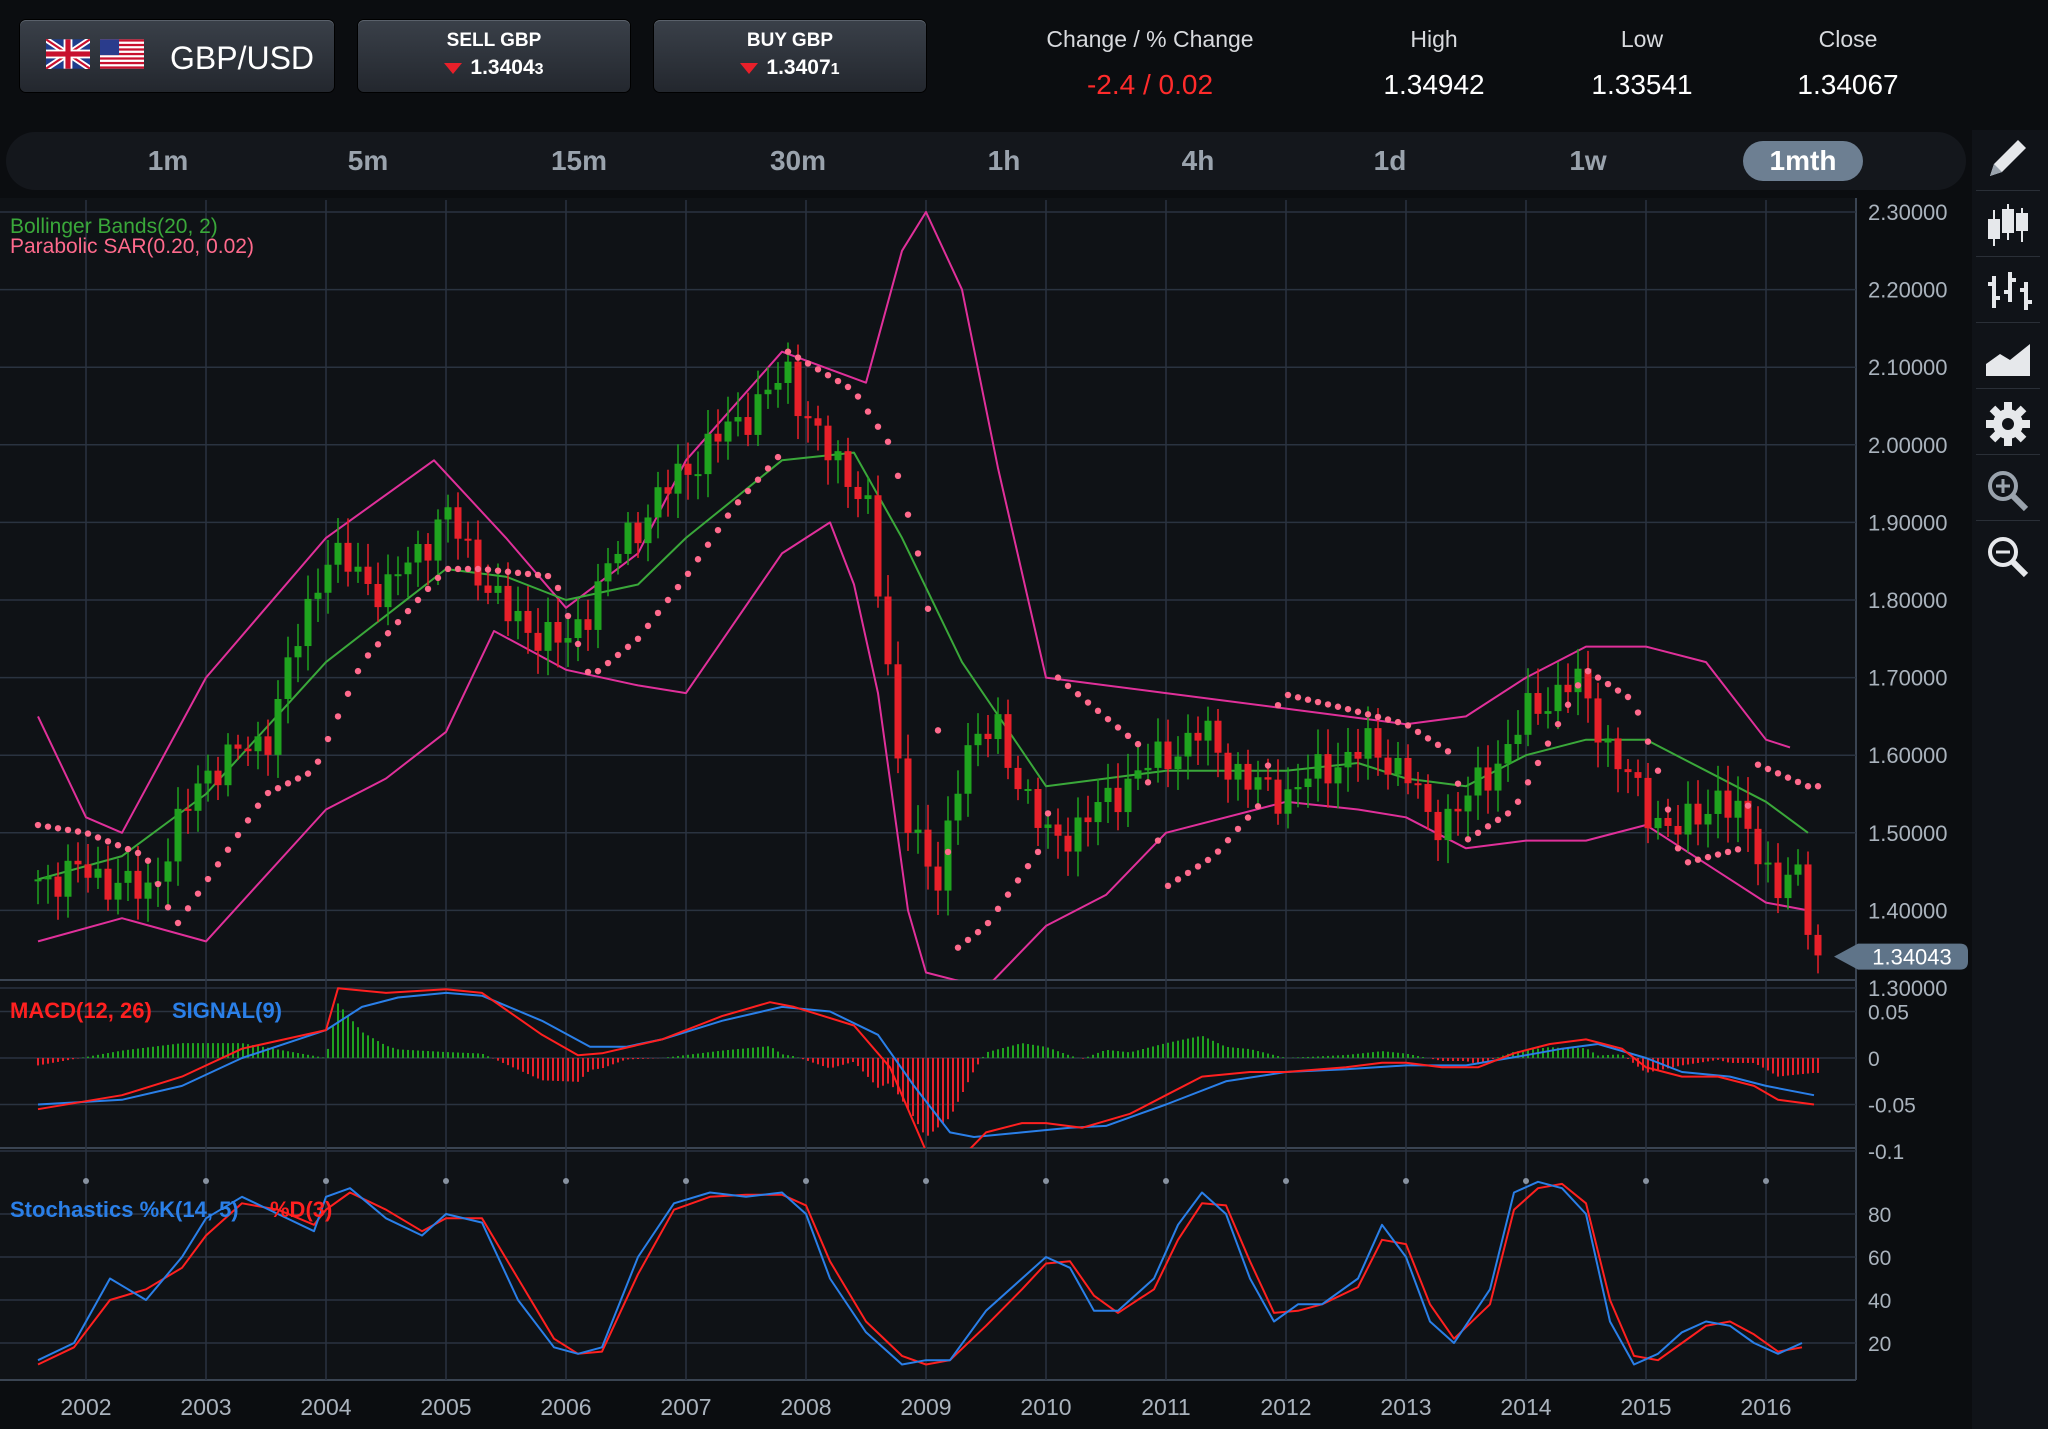  What do you see at coordinates (1390, 160) in the screenshot?
I see `timeframe-1d: 1d` at bounding box center [1390, 160].